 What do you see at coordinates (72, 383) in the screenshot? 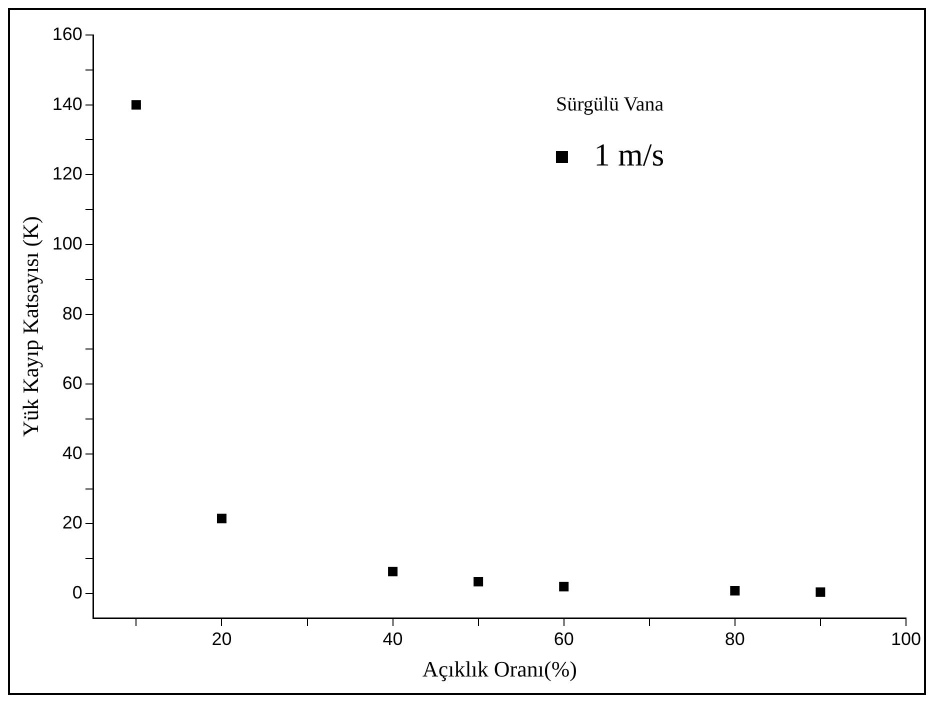
I see `y-tick-label: 60` at bounding box center [72, 383].